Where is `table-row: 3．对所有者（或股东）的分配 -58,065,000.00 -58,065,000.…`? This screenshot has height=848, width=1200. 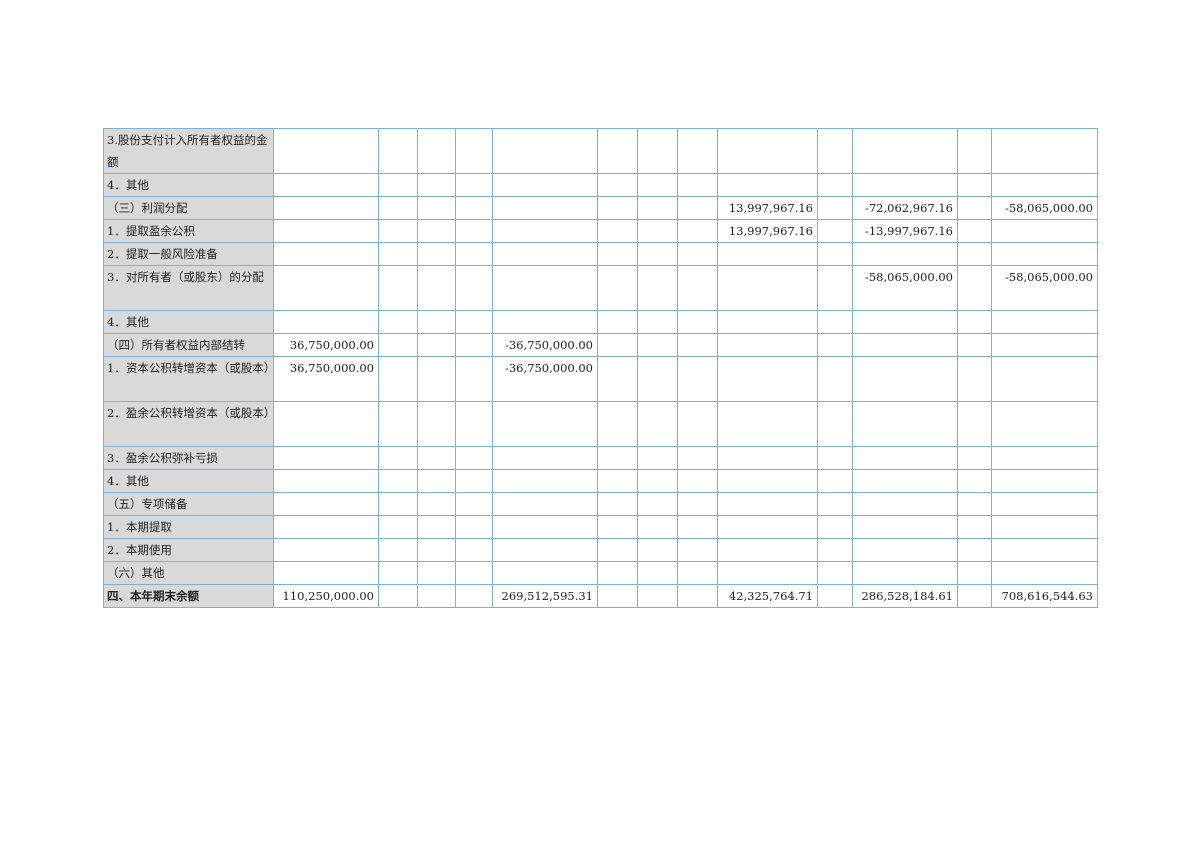
table-row: 3．对所有者（或股东）的分配 -58,065,000.00 -58,065,000.… is located at coordinates (600, 288).